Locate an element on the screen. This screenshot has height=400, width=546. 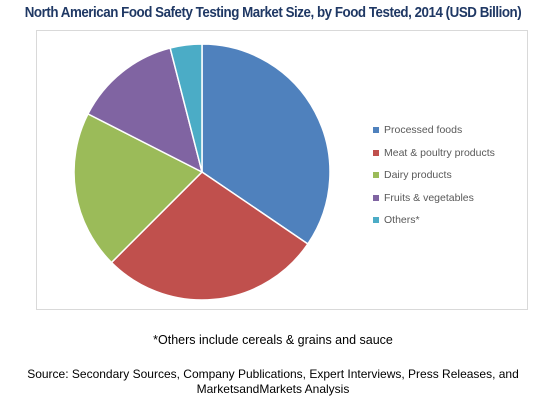
legend-item: Meat & poultry products is located at coordinates (434, 153).